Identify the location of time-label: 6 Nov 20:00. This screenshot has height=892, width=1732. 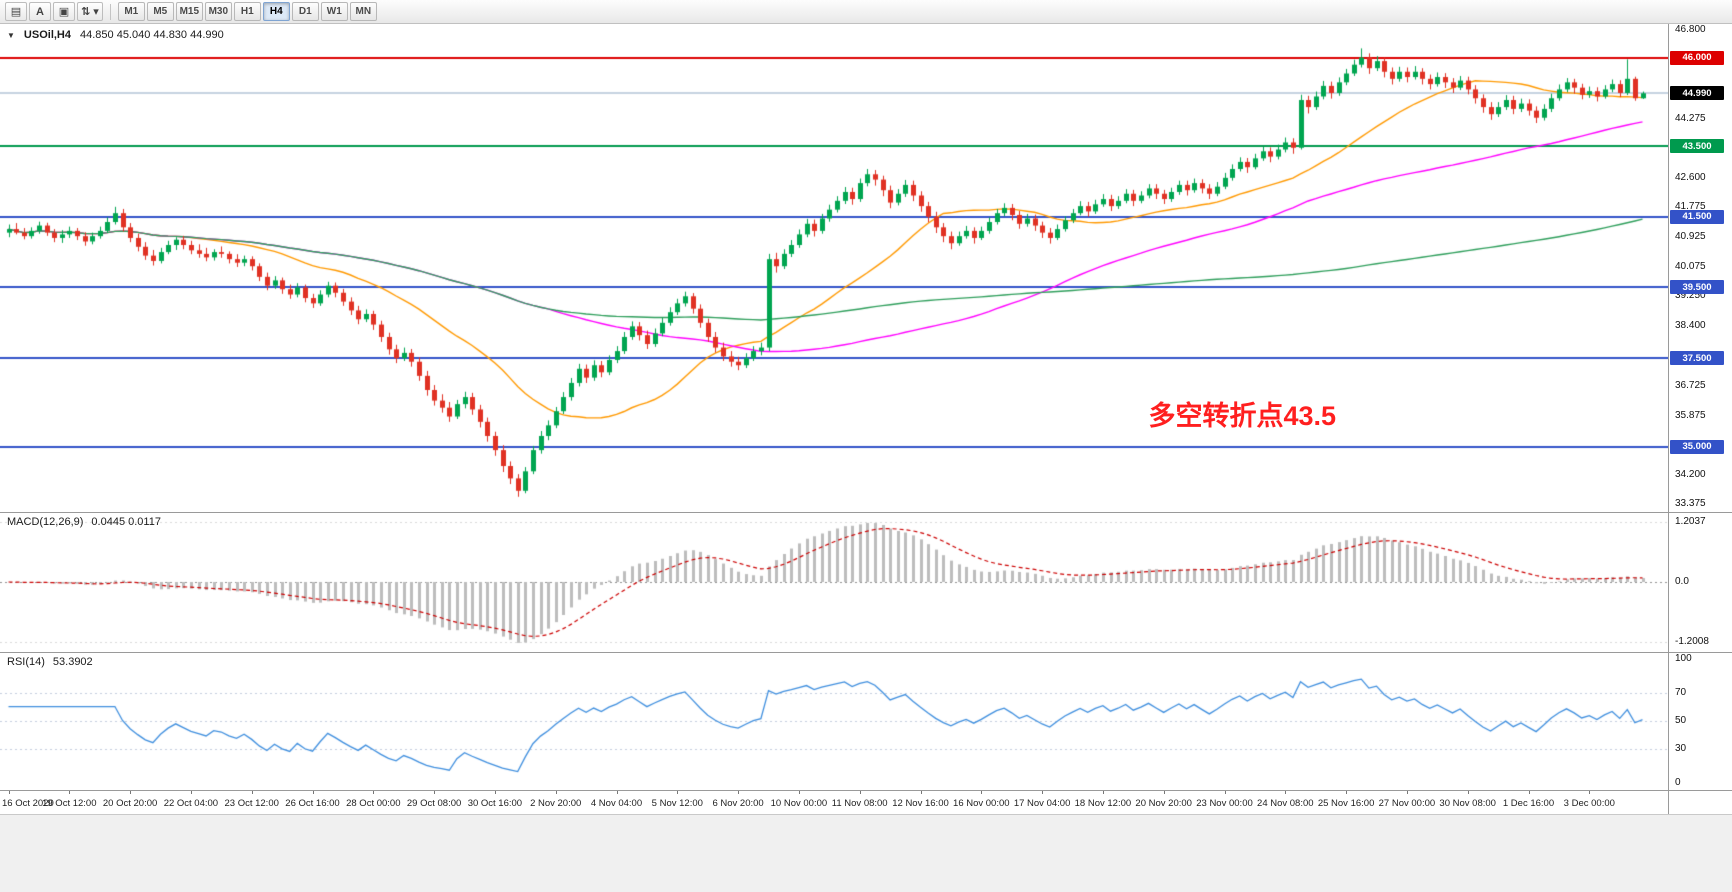
(738, 803).